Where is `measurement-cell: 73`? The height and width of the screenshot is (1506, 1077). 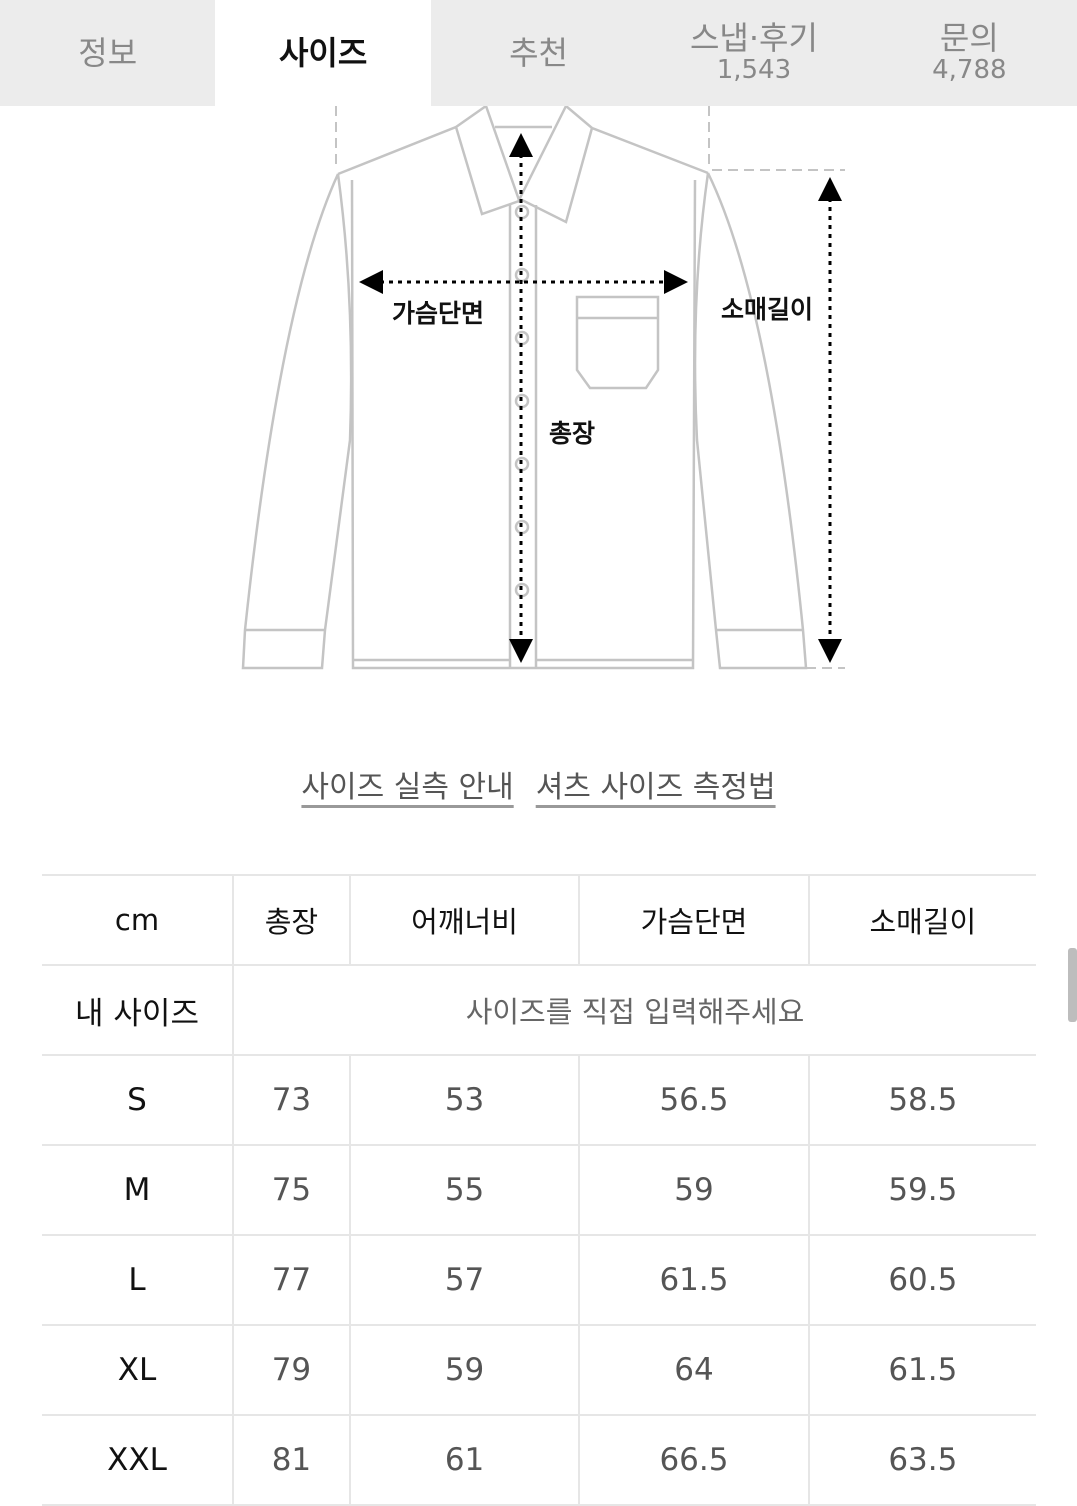
measurement-cell: 73 is located at coordinates (291, 1100).